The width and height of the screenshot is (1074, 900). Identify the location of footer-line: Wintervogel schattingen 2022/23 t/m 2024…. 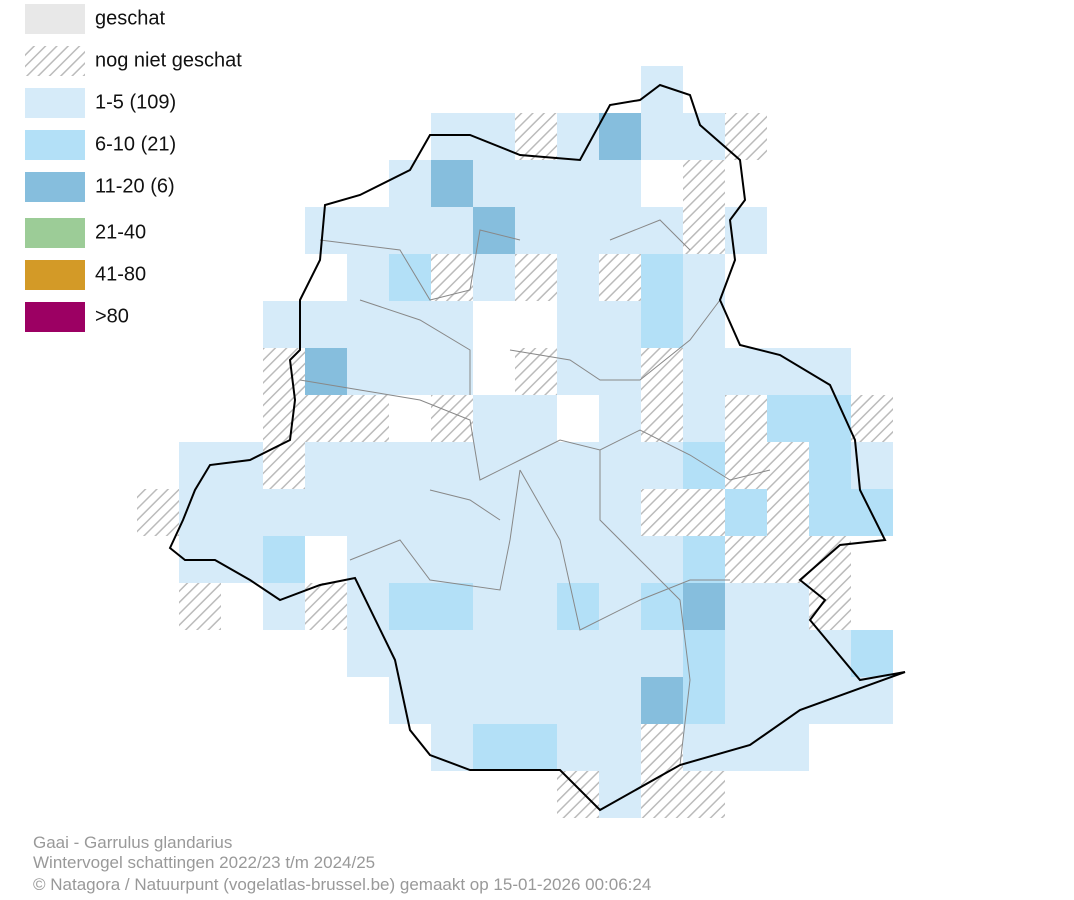
(204, 862).